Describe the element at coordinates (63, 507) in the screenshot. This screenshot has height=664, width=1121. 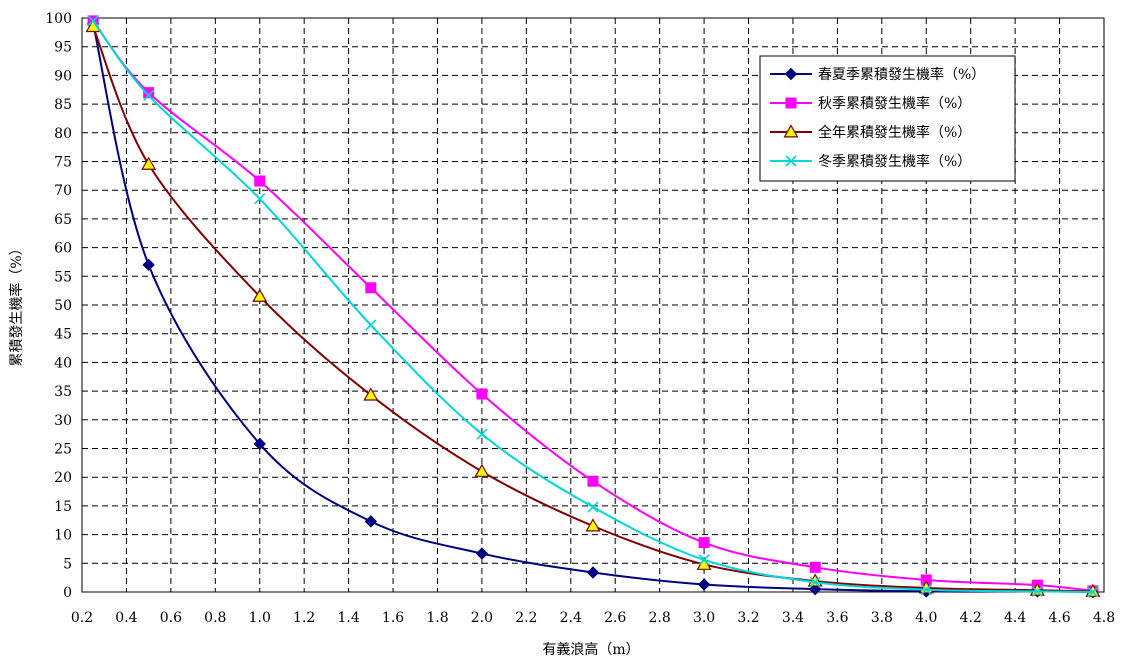
I see `y-tick-label: 15` at that location.